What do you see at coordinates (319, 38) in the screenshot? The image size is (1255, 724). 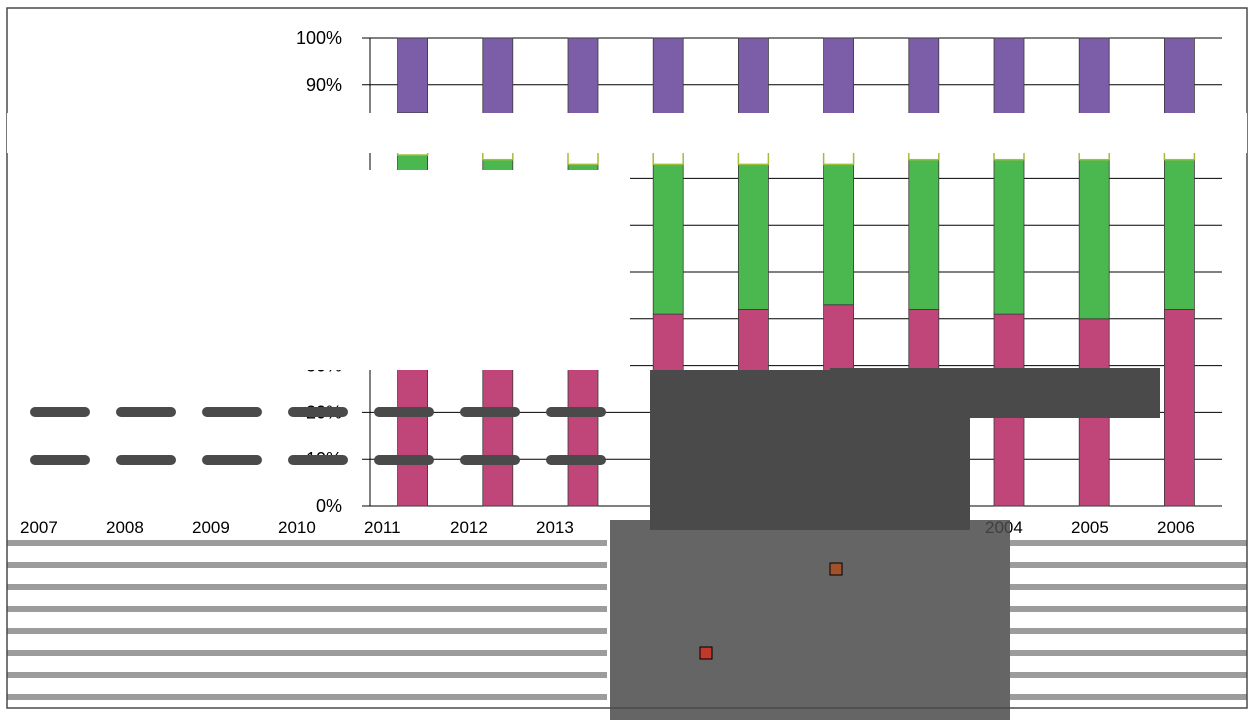 I see `y-tick-label: 100%` at bounding box center [319, 38].